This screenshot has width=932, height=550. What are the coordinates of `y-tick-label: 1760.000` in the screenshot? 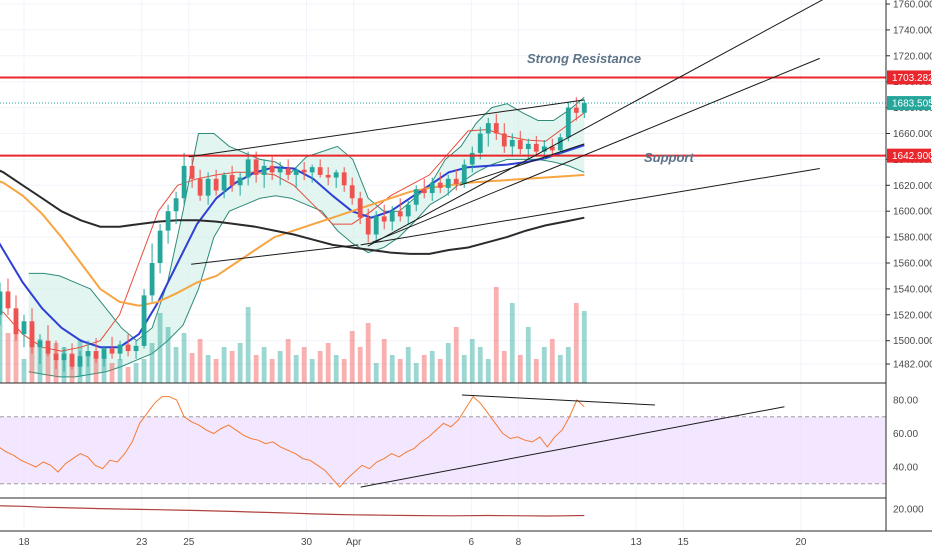 It's located at (912, 5).